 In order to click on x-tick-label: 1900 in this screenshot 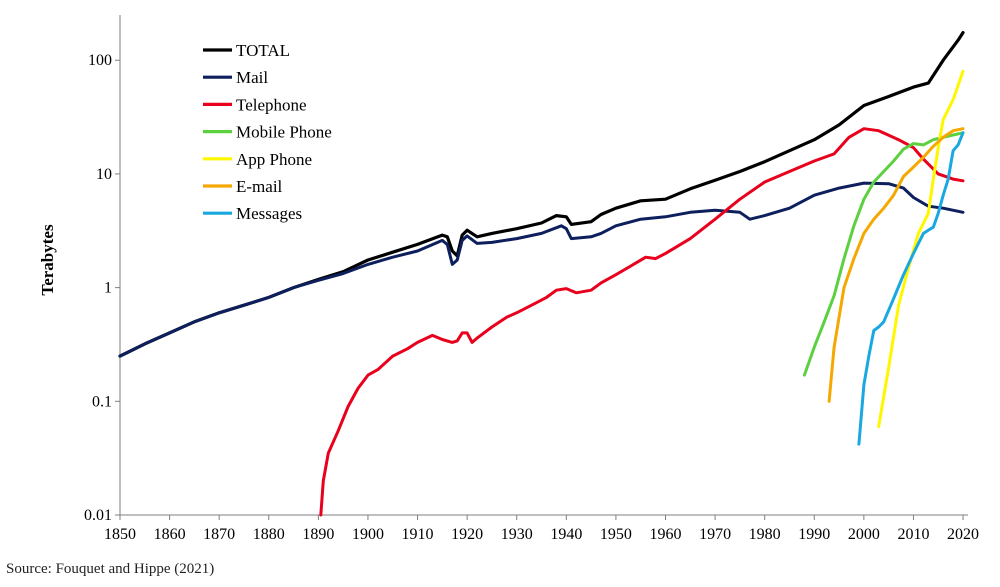, I will do `click(368, 534)`.